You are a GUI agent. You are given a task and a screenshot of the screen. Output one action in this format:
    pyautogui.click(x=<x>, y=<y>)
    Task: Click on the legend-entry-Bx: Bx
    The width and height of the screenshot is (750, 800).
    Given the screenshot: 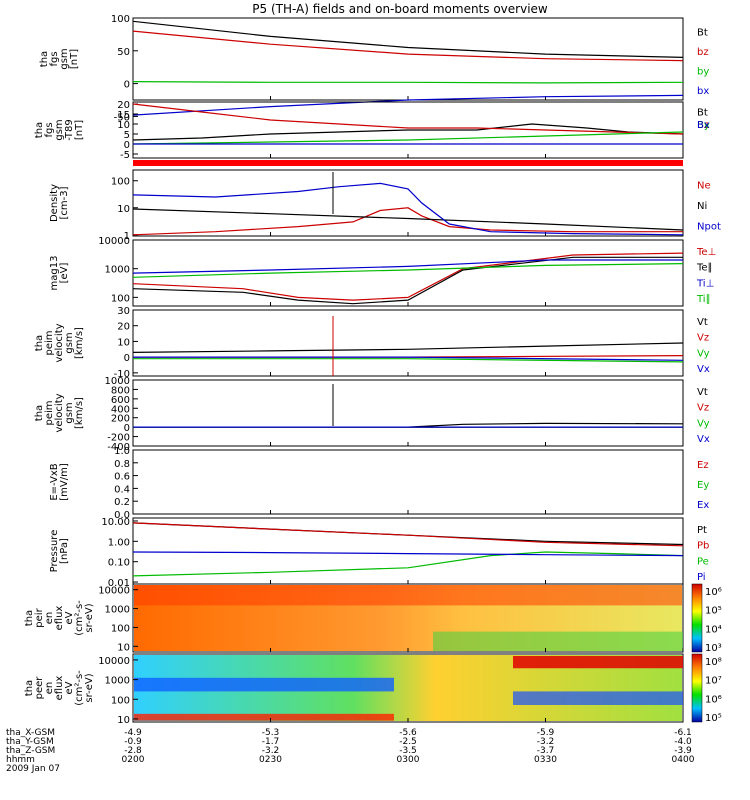 What is the action you would take?
    pyautogui.click(x=703, y=125)
    